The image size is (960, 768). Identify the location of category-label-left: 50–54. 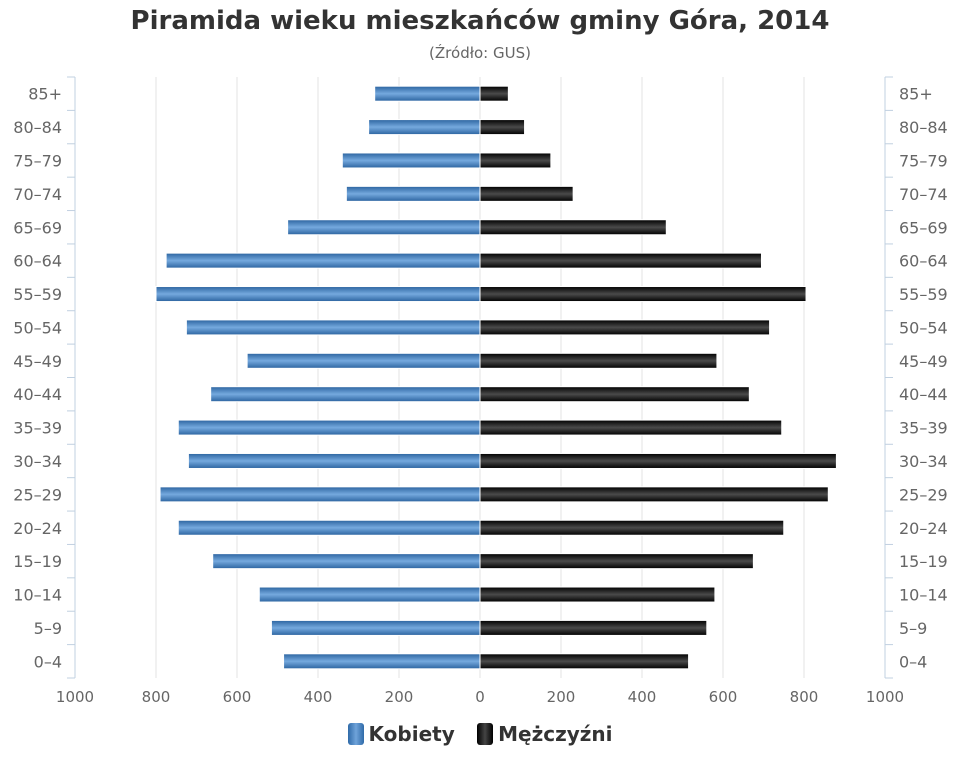
(37, 327).